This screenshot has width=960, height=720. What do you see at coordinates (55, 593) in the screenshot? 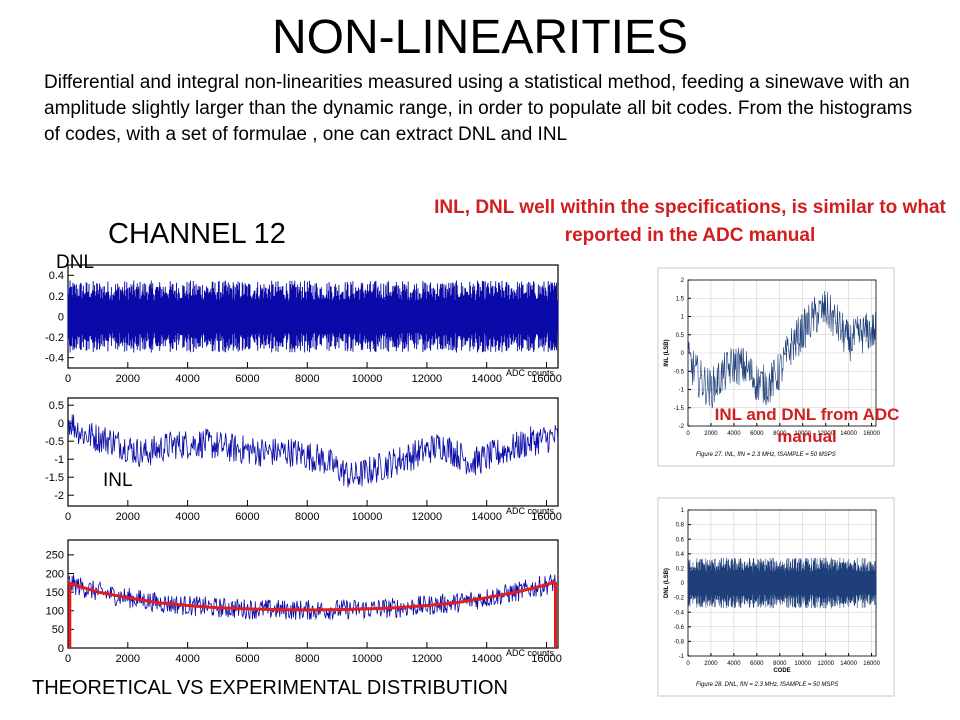
I see `histogram-y-tick-label: 150` at bounding box center [55, 593].